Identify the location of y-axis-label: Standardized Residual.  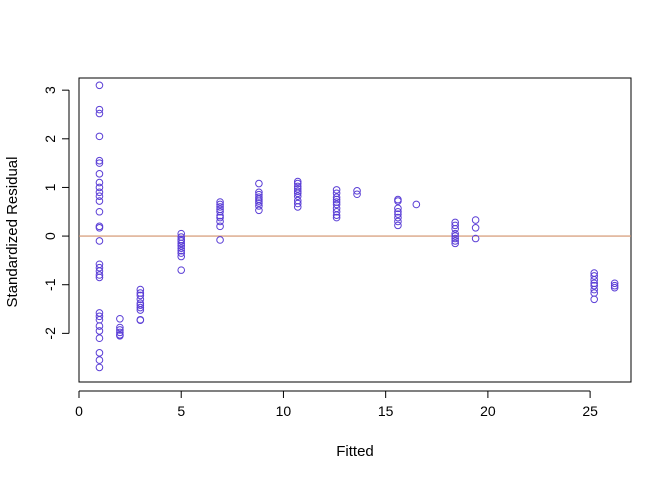
(12, 232).